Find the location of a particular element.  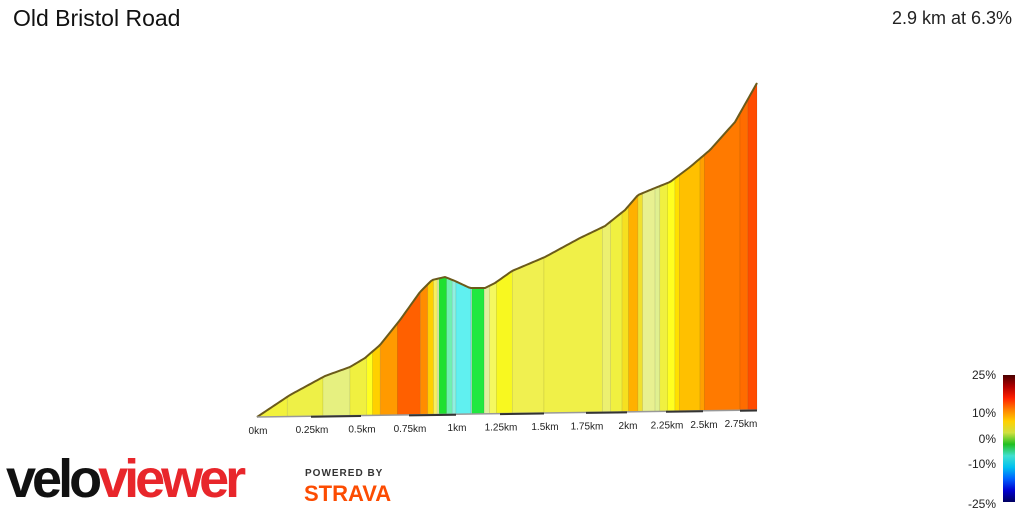

veloviewer-logo: veloviewer is located at coordinates (126, 479).